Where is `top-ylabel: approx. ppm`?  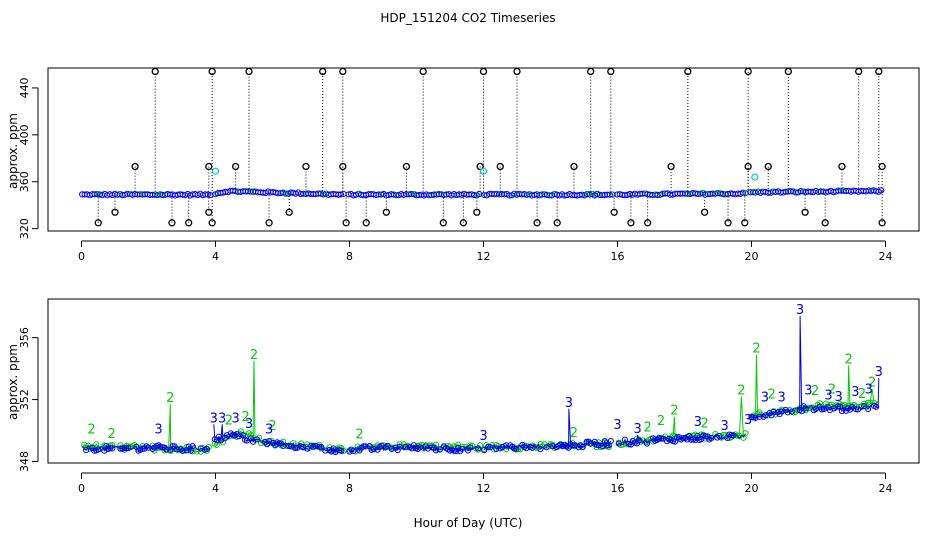 top-ylabel: approx. ppm is located at coordinates (13, 151).